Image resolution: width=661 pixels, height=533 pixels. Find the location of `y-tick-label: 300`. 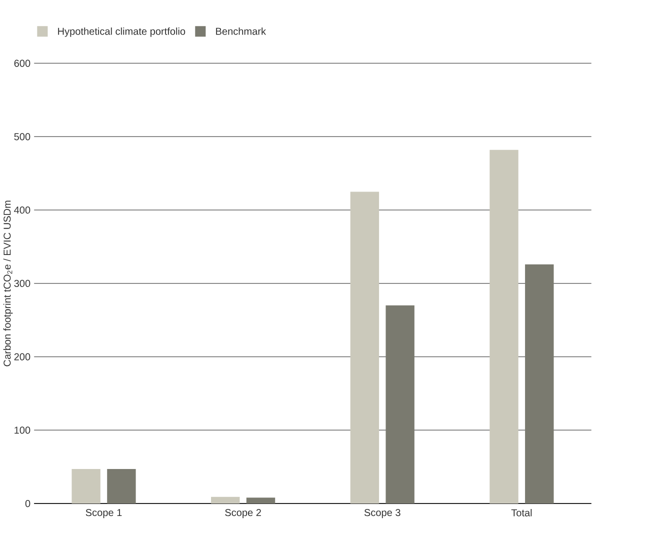

y-tick-label: 300 is located at coordinates (22, 283).